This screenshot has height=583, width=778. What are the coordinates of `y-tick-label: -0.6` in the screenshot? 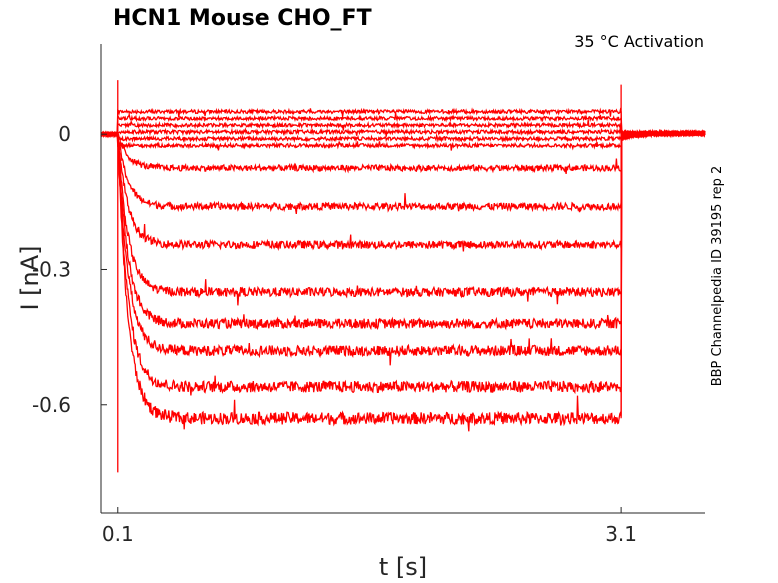 It's located at (51, 405).